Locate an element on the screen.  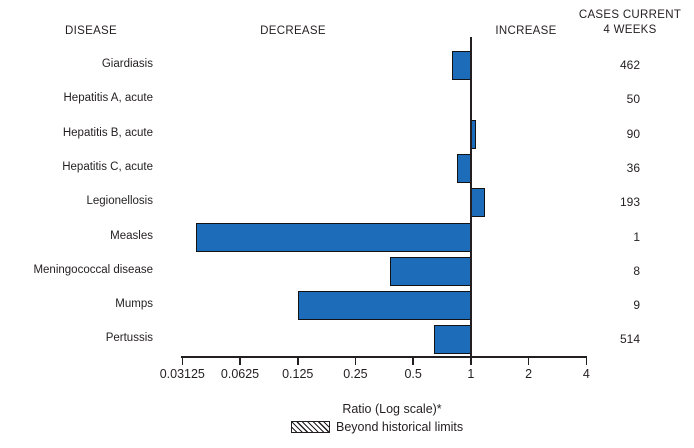
cases-value: 36 is located at coordinates (633, 167).